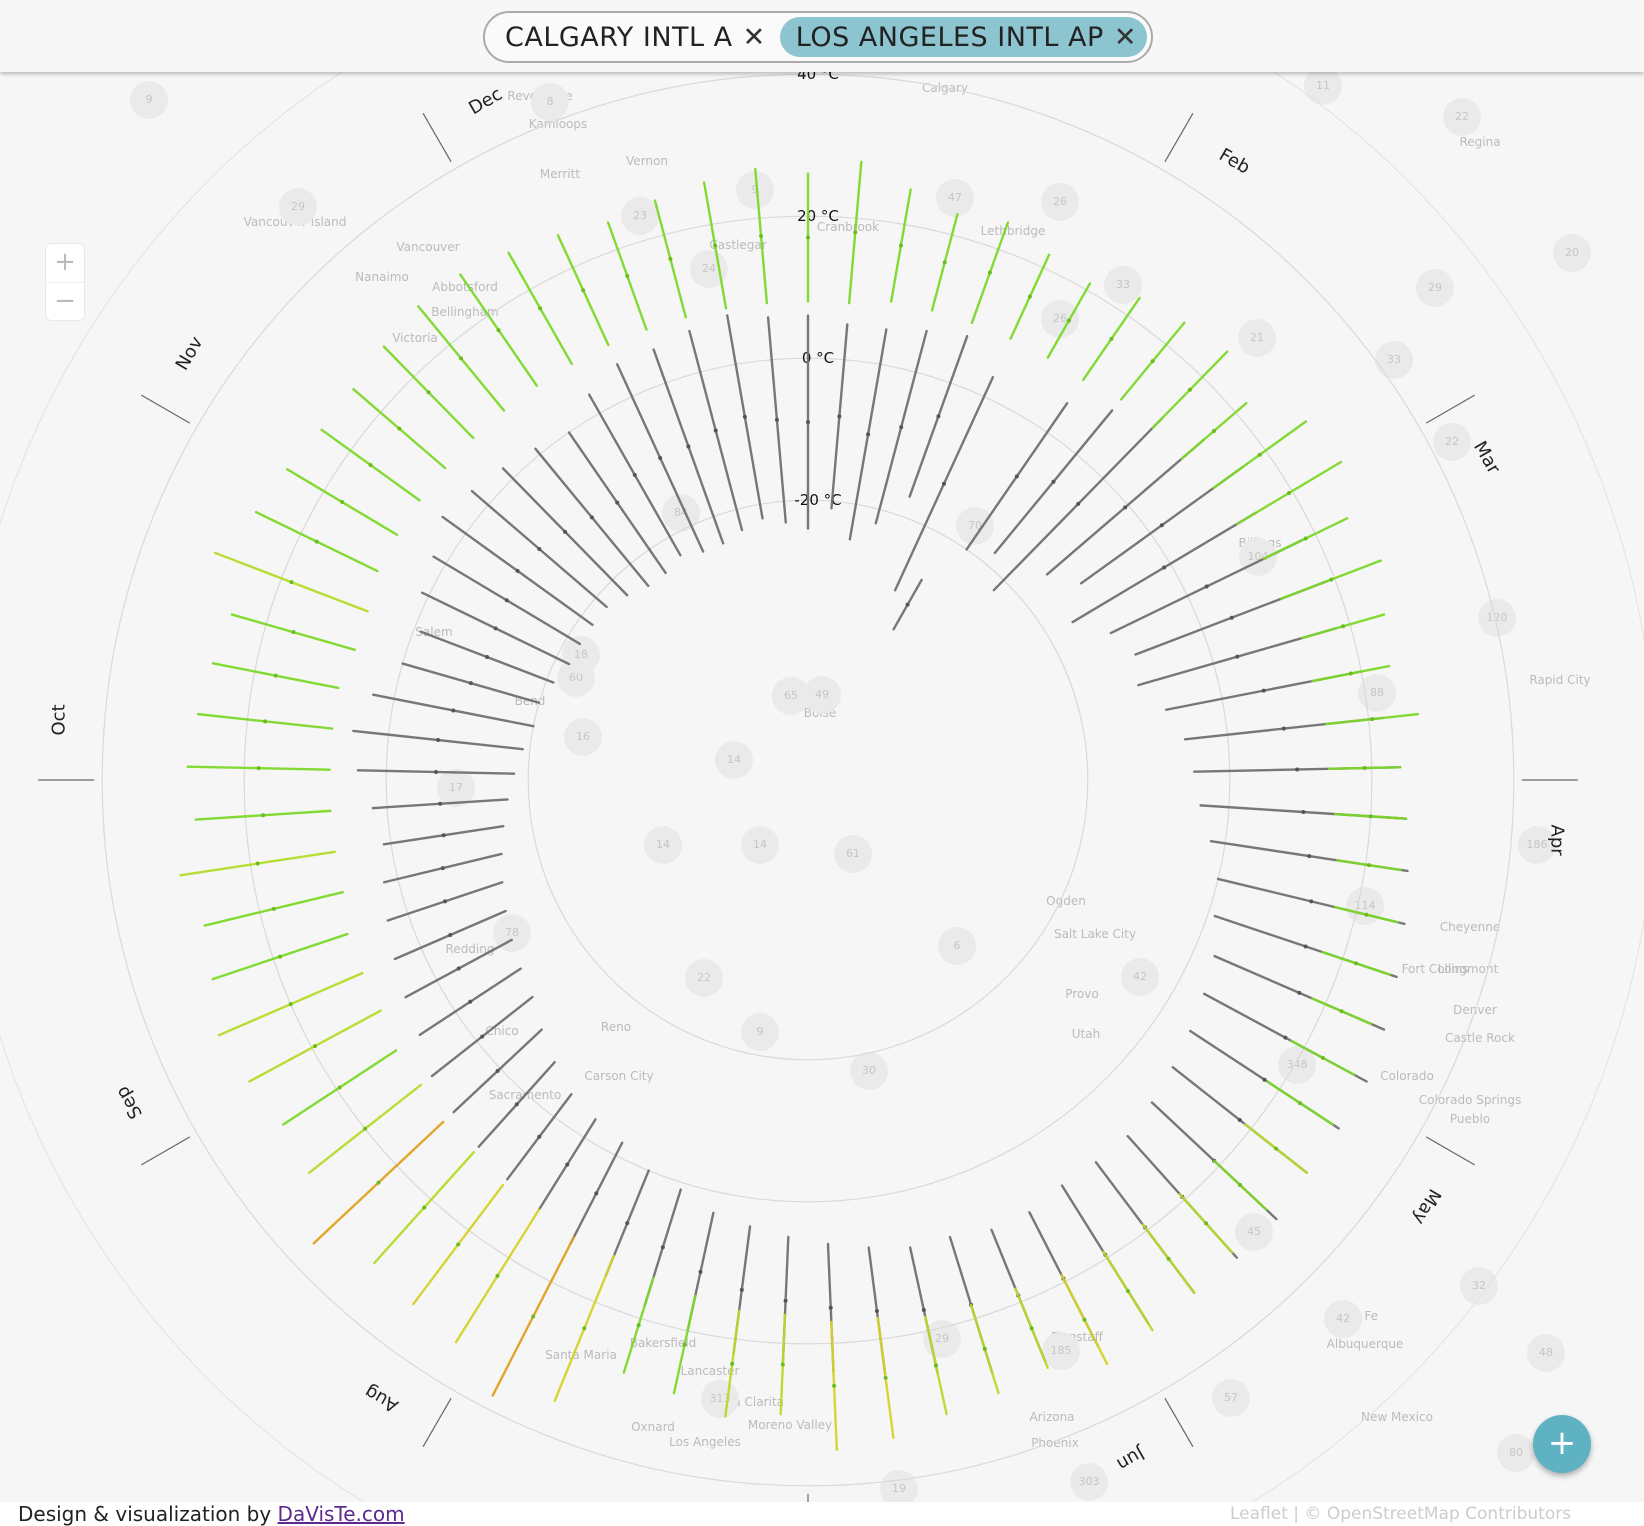 The width and height of the screenshot is (1644, 1526). What do you see at coordinates (635, 37) in the screenshot?
I see `station-chip-calgary: CALGARY INTL A ✕` at bounding box center [635, 37].